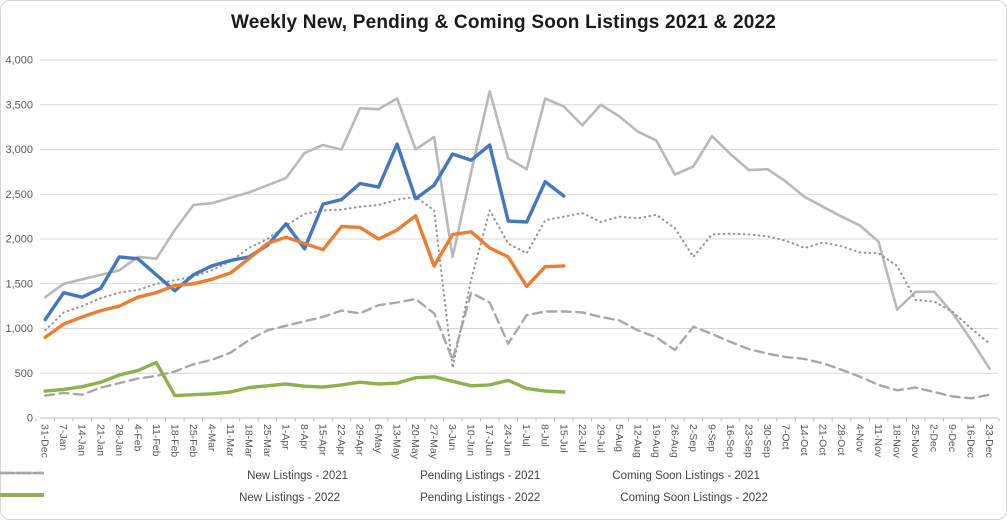  Describe the element at coordinates (397, 442) in the screenshot. I see `x-tick-label: 13-May` at that location.